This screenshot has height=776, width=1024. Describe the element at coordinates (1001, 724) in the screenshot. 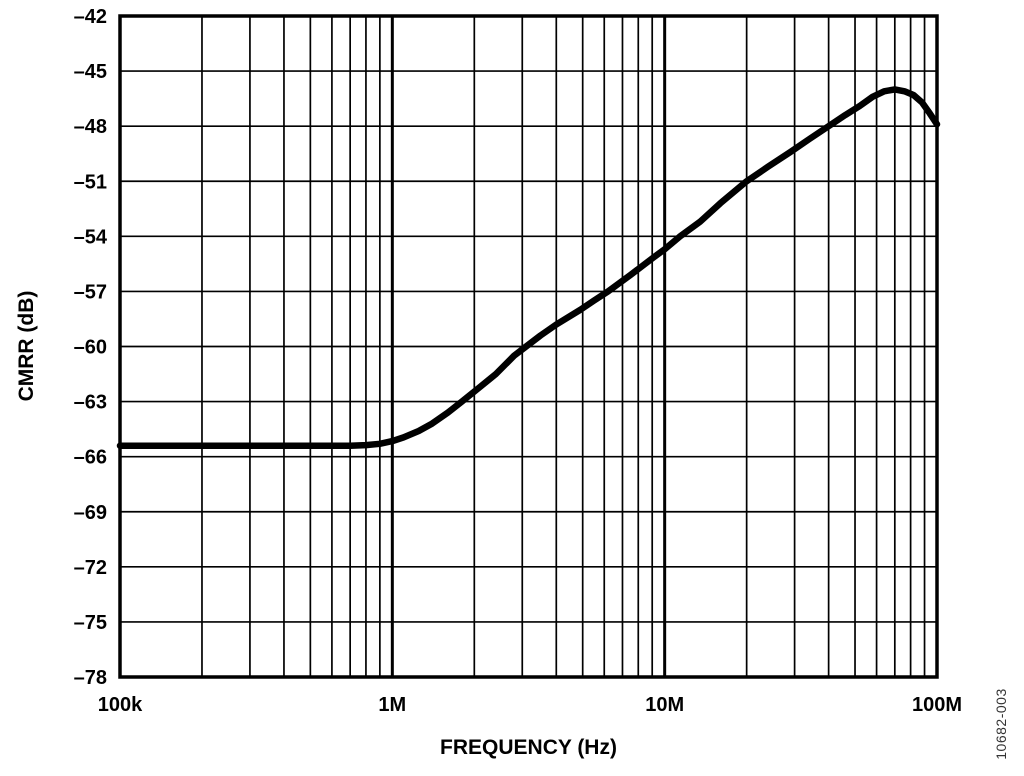

I see `figure-number: 10682-003` at that location.